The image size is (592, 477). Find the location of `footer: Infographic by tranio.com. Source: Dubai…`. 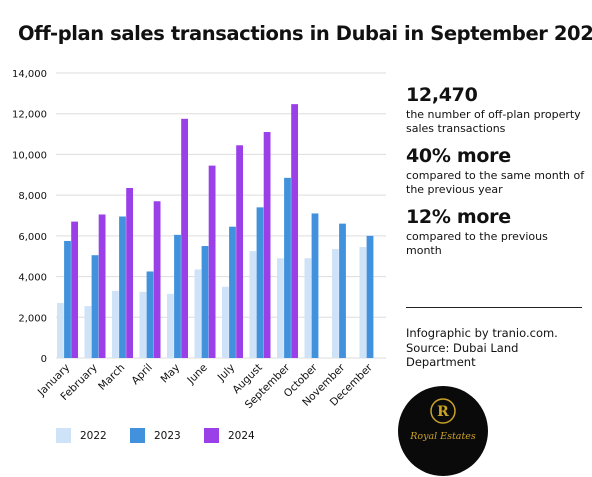

footer: Infographic by tranio.com. Source: Dubai… is located at coordinates (496, 348).